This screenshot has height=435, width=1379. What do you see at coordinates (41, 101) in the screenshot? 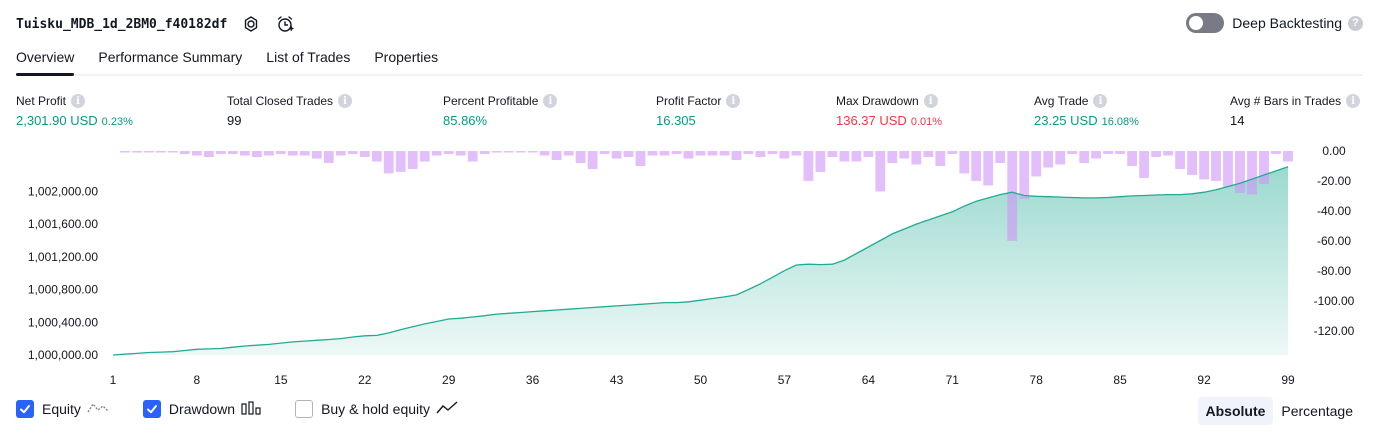
I see `stat-label: Net Profit` at bounding box center [41, 101].